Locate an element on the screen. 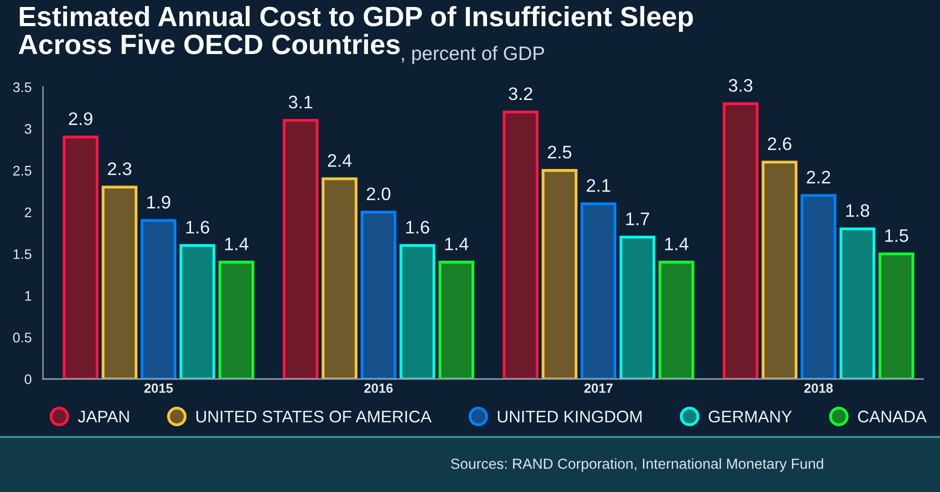 The width and height of the screenshot is (940, 492). data-label: 2.9 is located at coordinates (80, 119).